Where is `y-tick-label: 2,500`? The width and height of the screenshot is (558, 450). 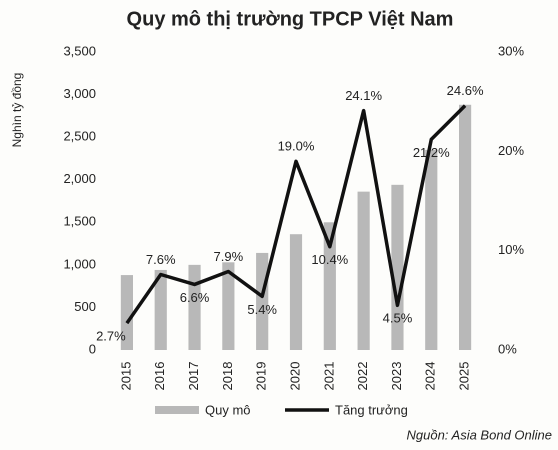 y-tick-label: 2,500 is located at coordinates (79, 136).